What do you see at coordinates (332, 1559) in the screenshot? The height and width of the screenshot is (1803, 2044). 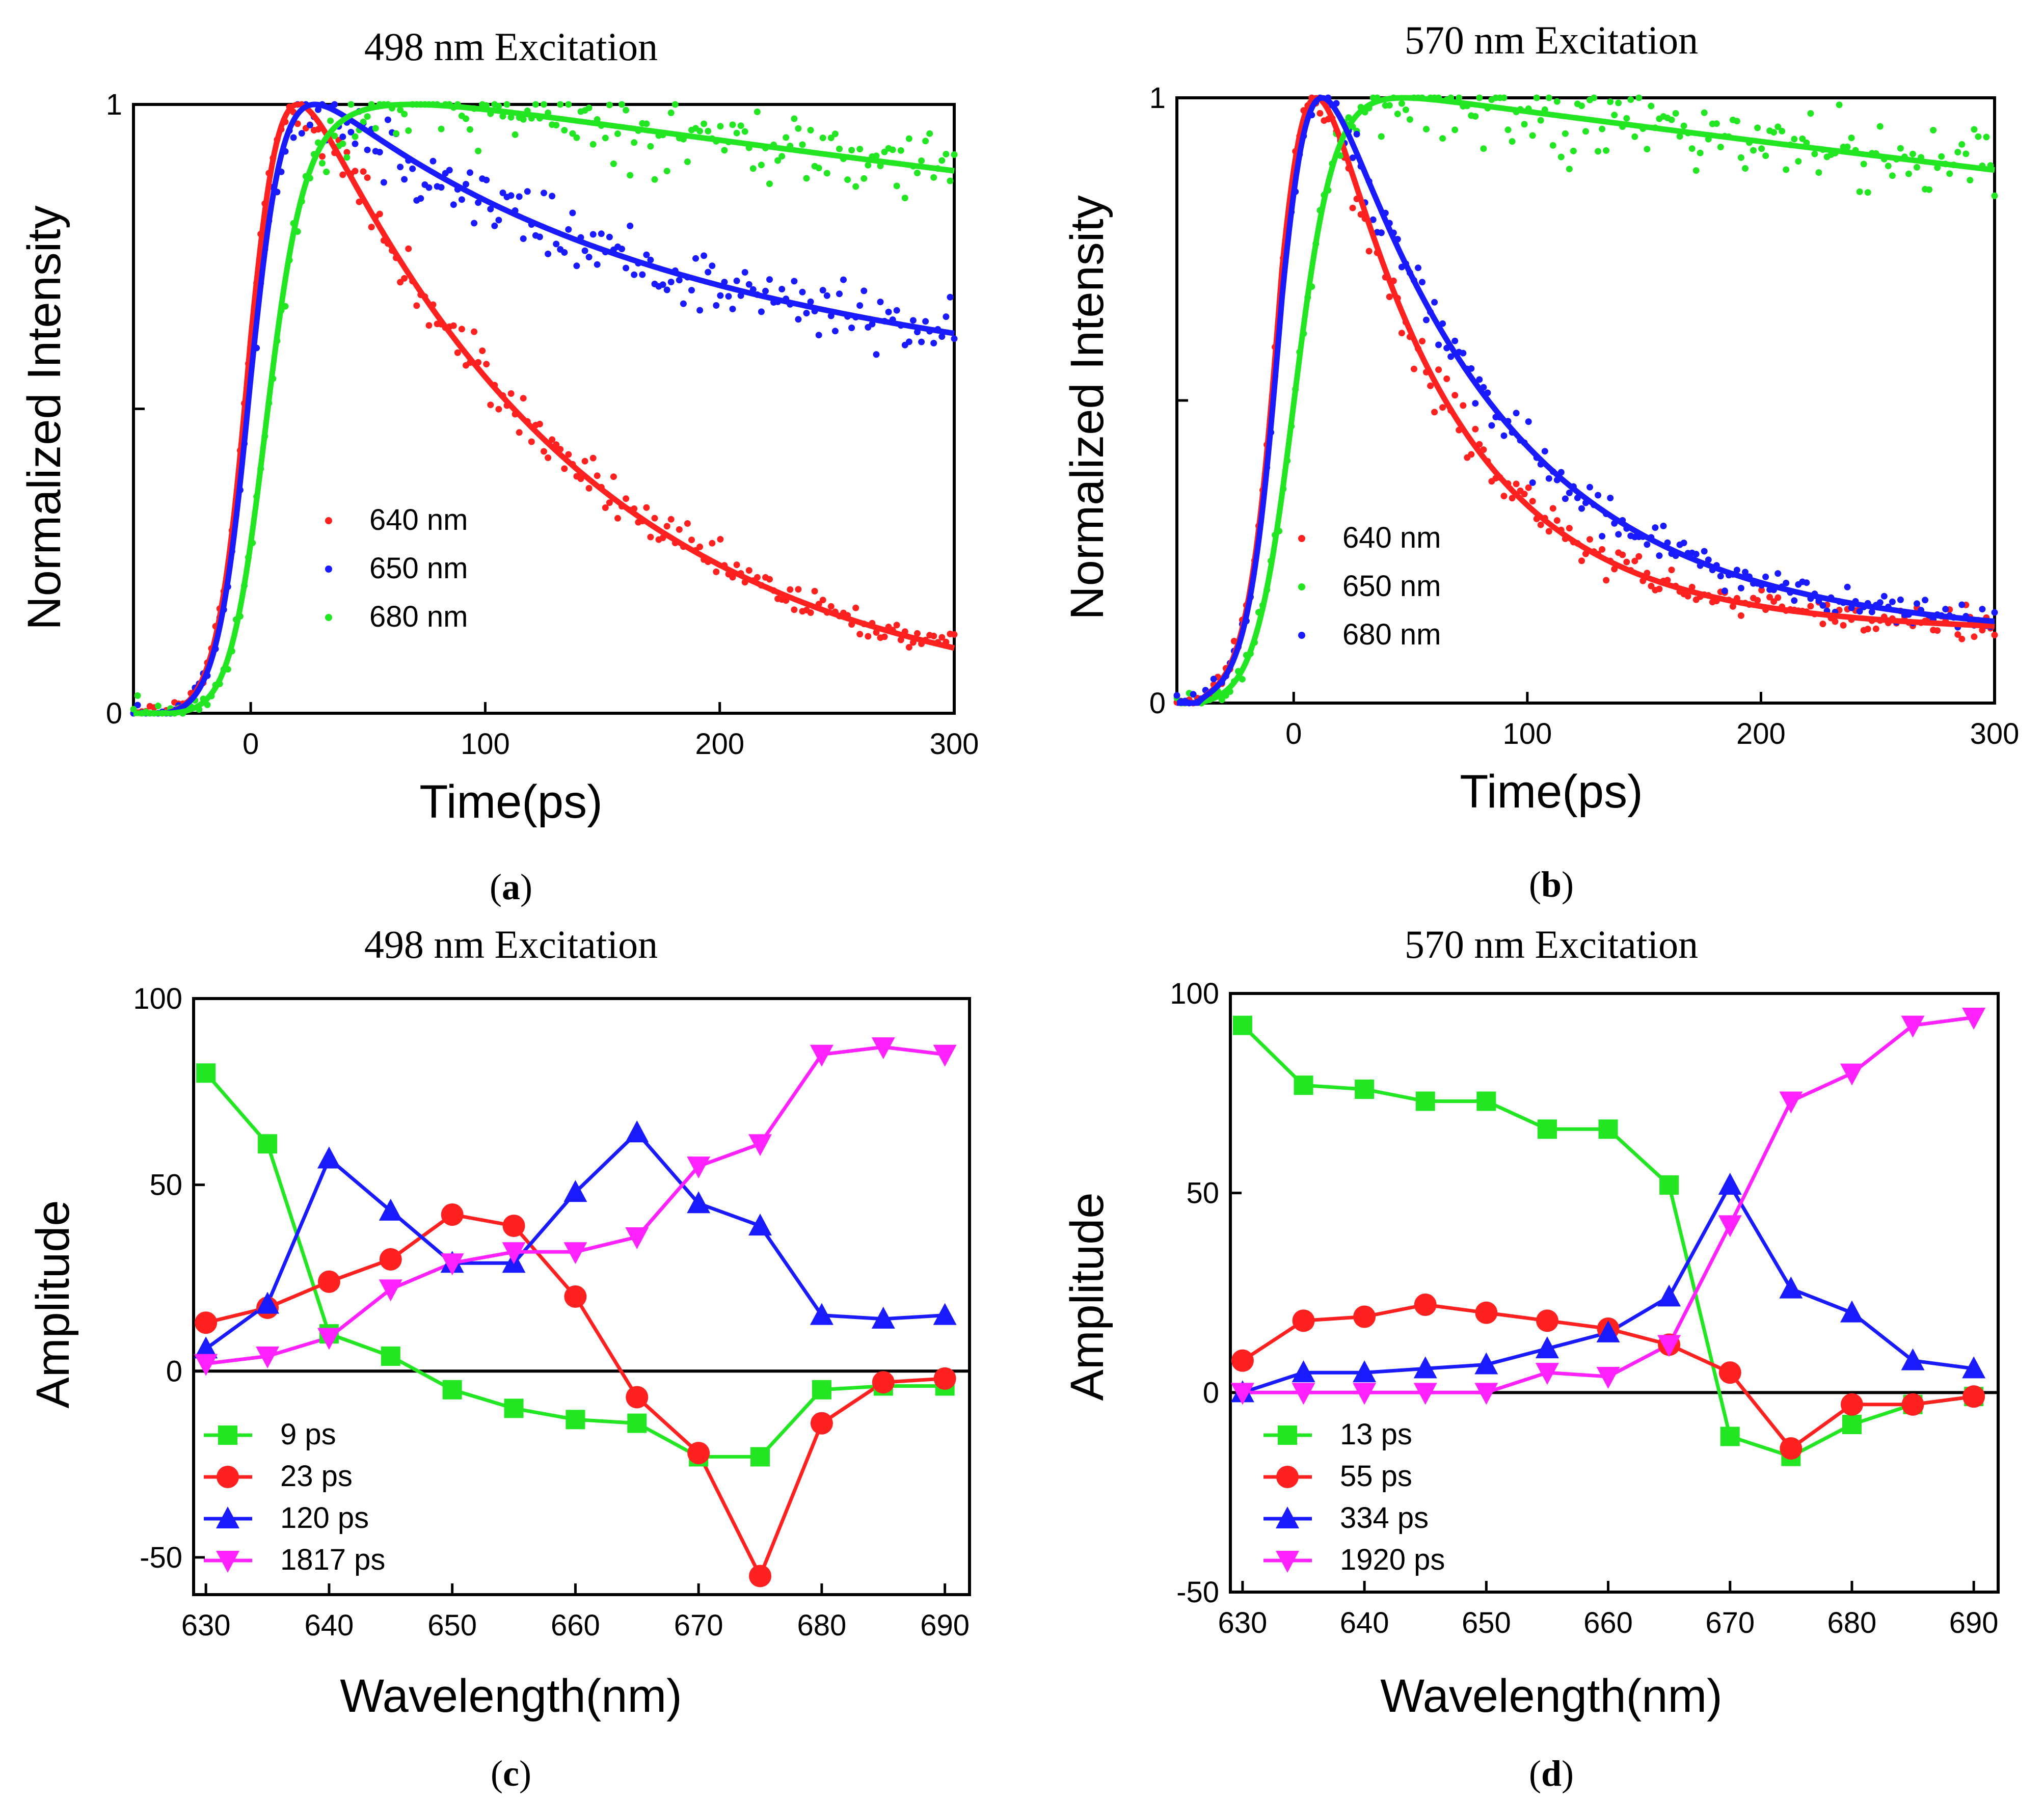 I see `panel-c-legend-label: 1817 ps` at bounding box center [332, 1559].